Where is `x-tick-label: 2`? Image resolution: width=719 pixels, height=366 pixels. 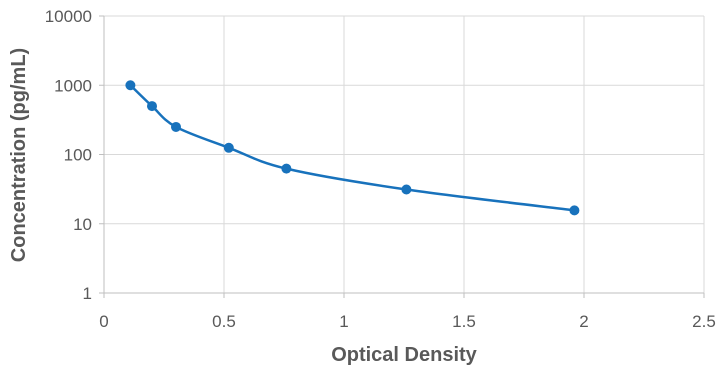
x-tick-label: 2 is located at coordinates (583, 321).